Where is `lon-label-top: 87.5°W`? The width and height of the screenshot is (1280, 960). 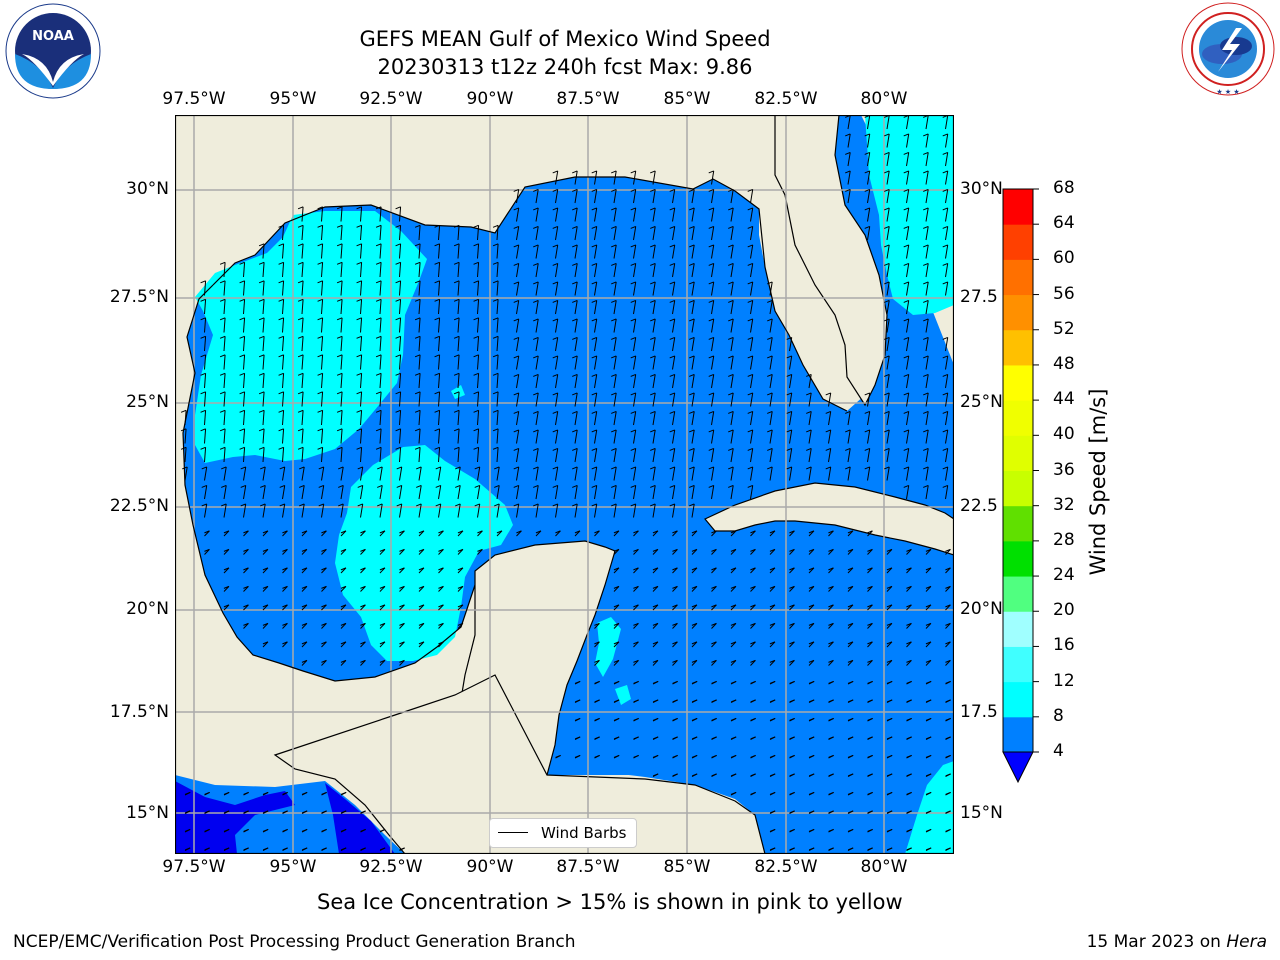
lon-label-top: 87.5°W is located at coordinates (588, 99).